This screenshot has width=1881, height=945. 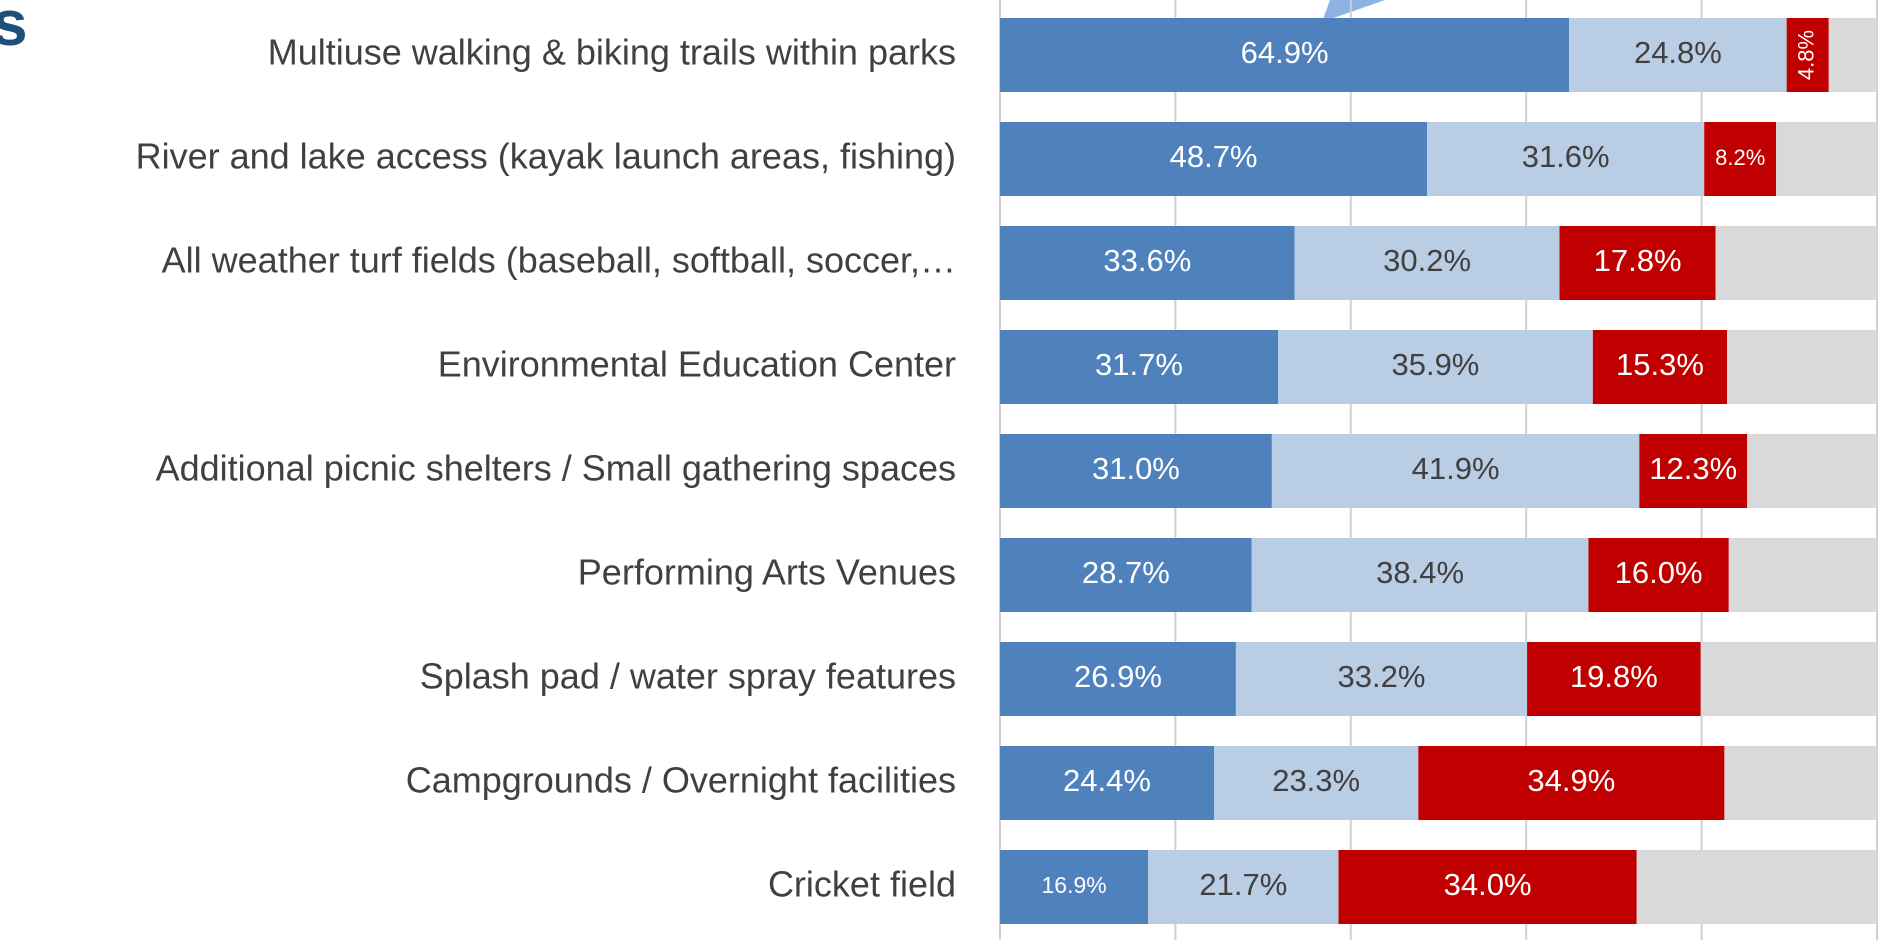 I want to click on value-label: 21.7%, so click(x=1243, y=884).